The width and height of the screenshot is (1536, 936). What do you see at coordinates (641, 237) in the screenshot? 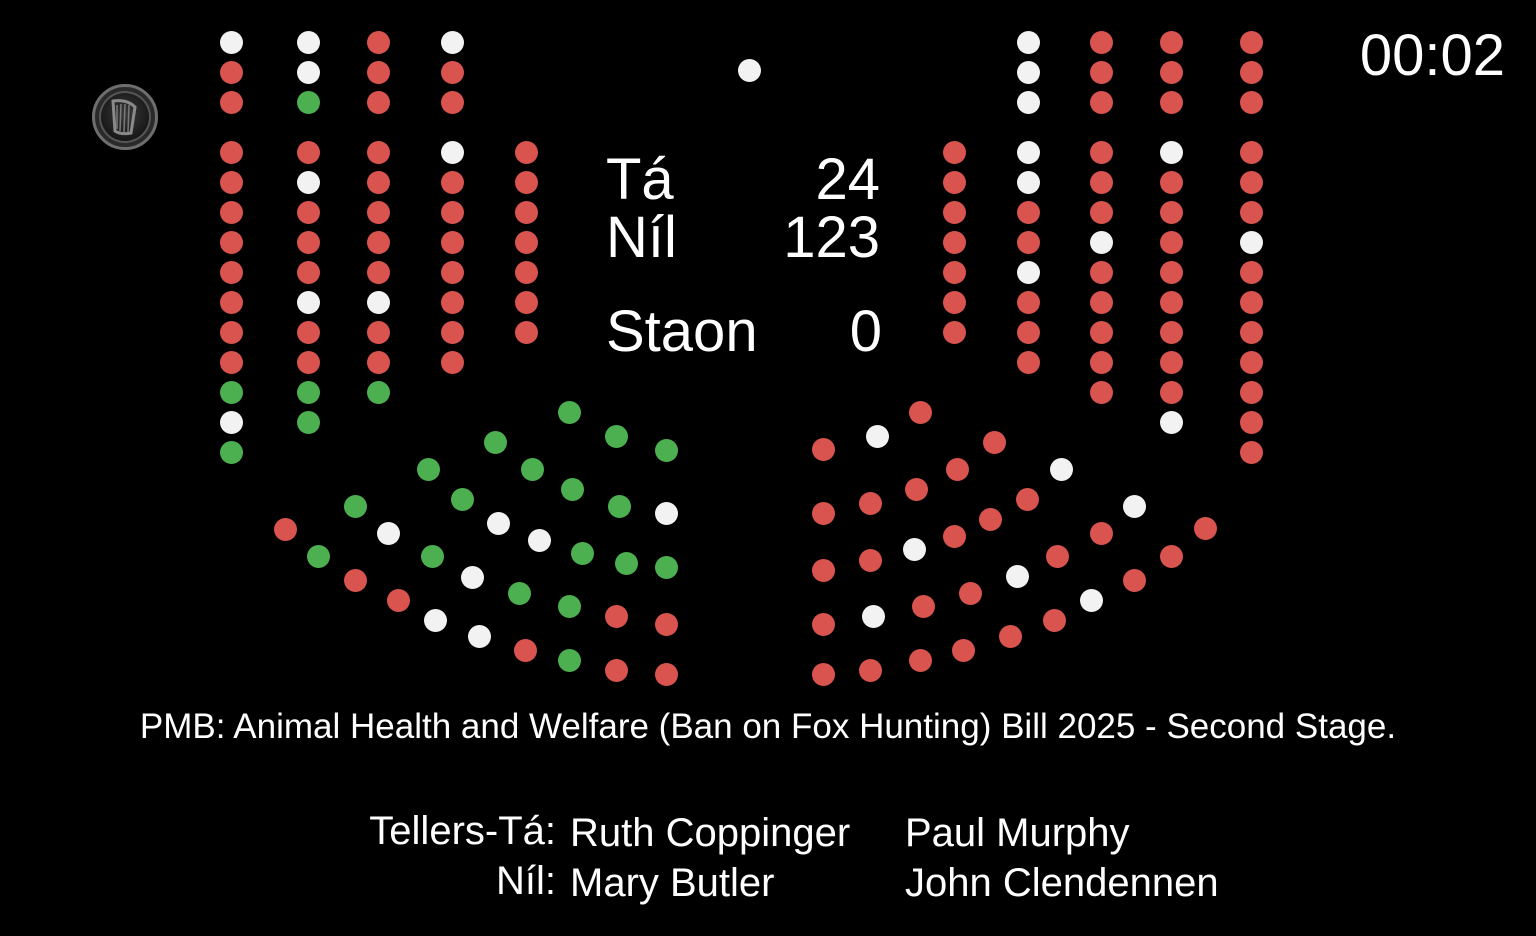
I see `nil-label: Níl` at bounding box center [641, 237].